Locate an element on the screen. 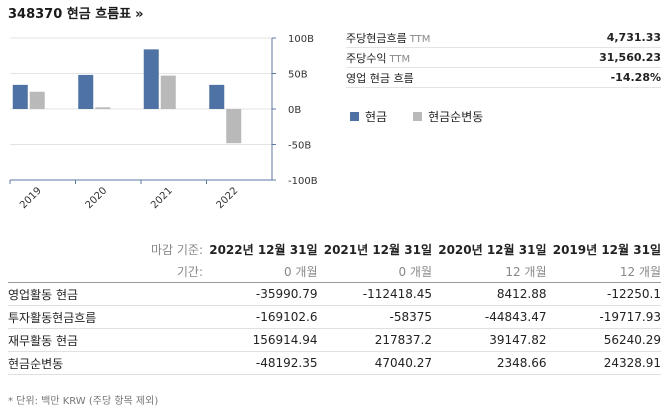  table-cell: -169102.6 is located at coordinates (260, 317).